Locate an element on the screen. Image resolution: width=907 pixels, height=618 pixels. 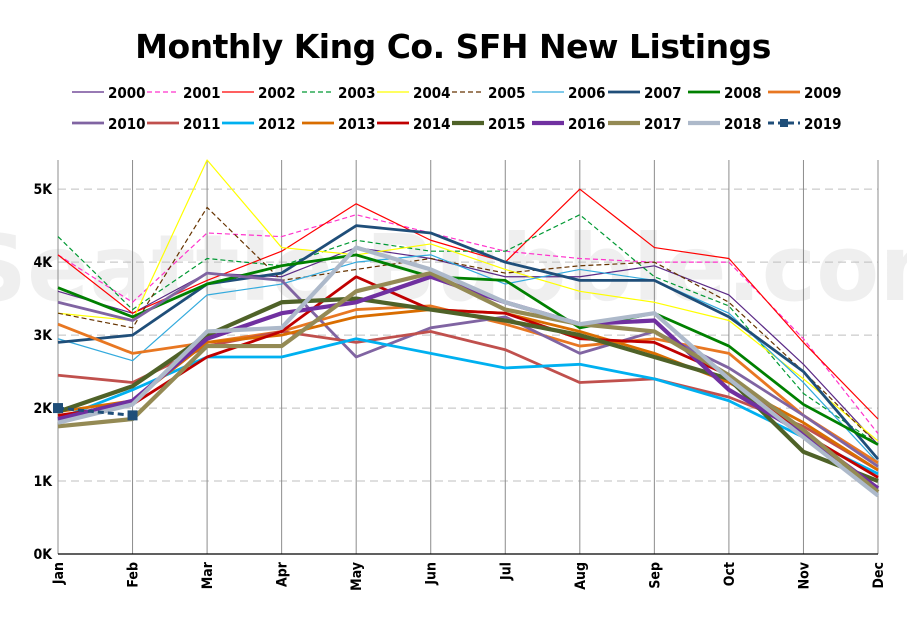
legend-item-2002: 2002 is located at coordinates (259, 93).